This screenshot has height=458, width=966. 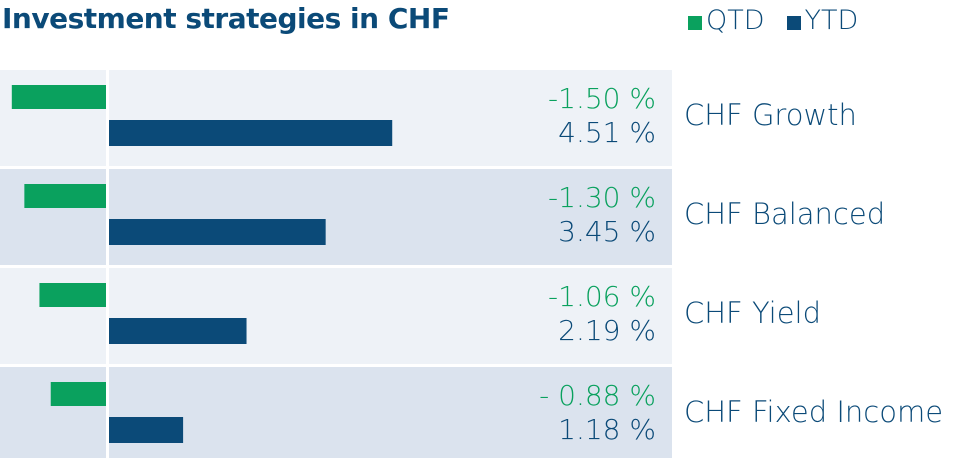 What do you see at coordinates (793, 23) in the screenshot?
I see `legend-swatch-ytd` at bounding box center [793, 23].